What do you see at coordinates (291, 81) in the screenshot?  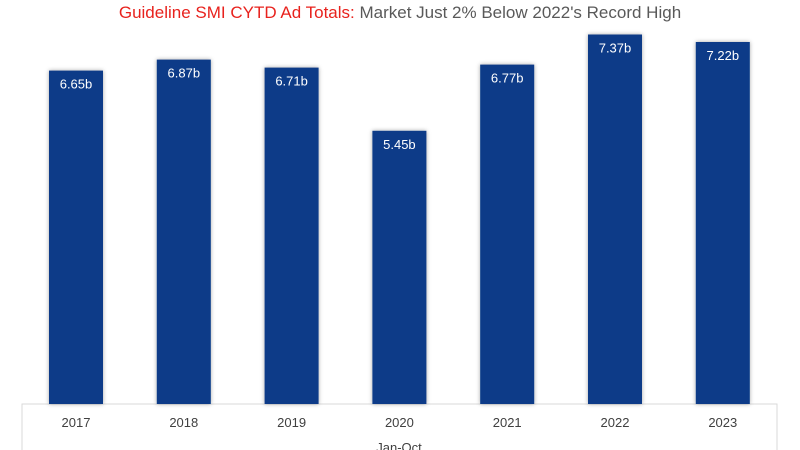 I see `data-label-2019: 6.71b` at bounding box center [291, 81].